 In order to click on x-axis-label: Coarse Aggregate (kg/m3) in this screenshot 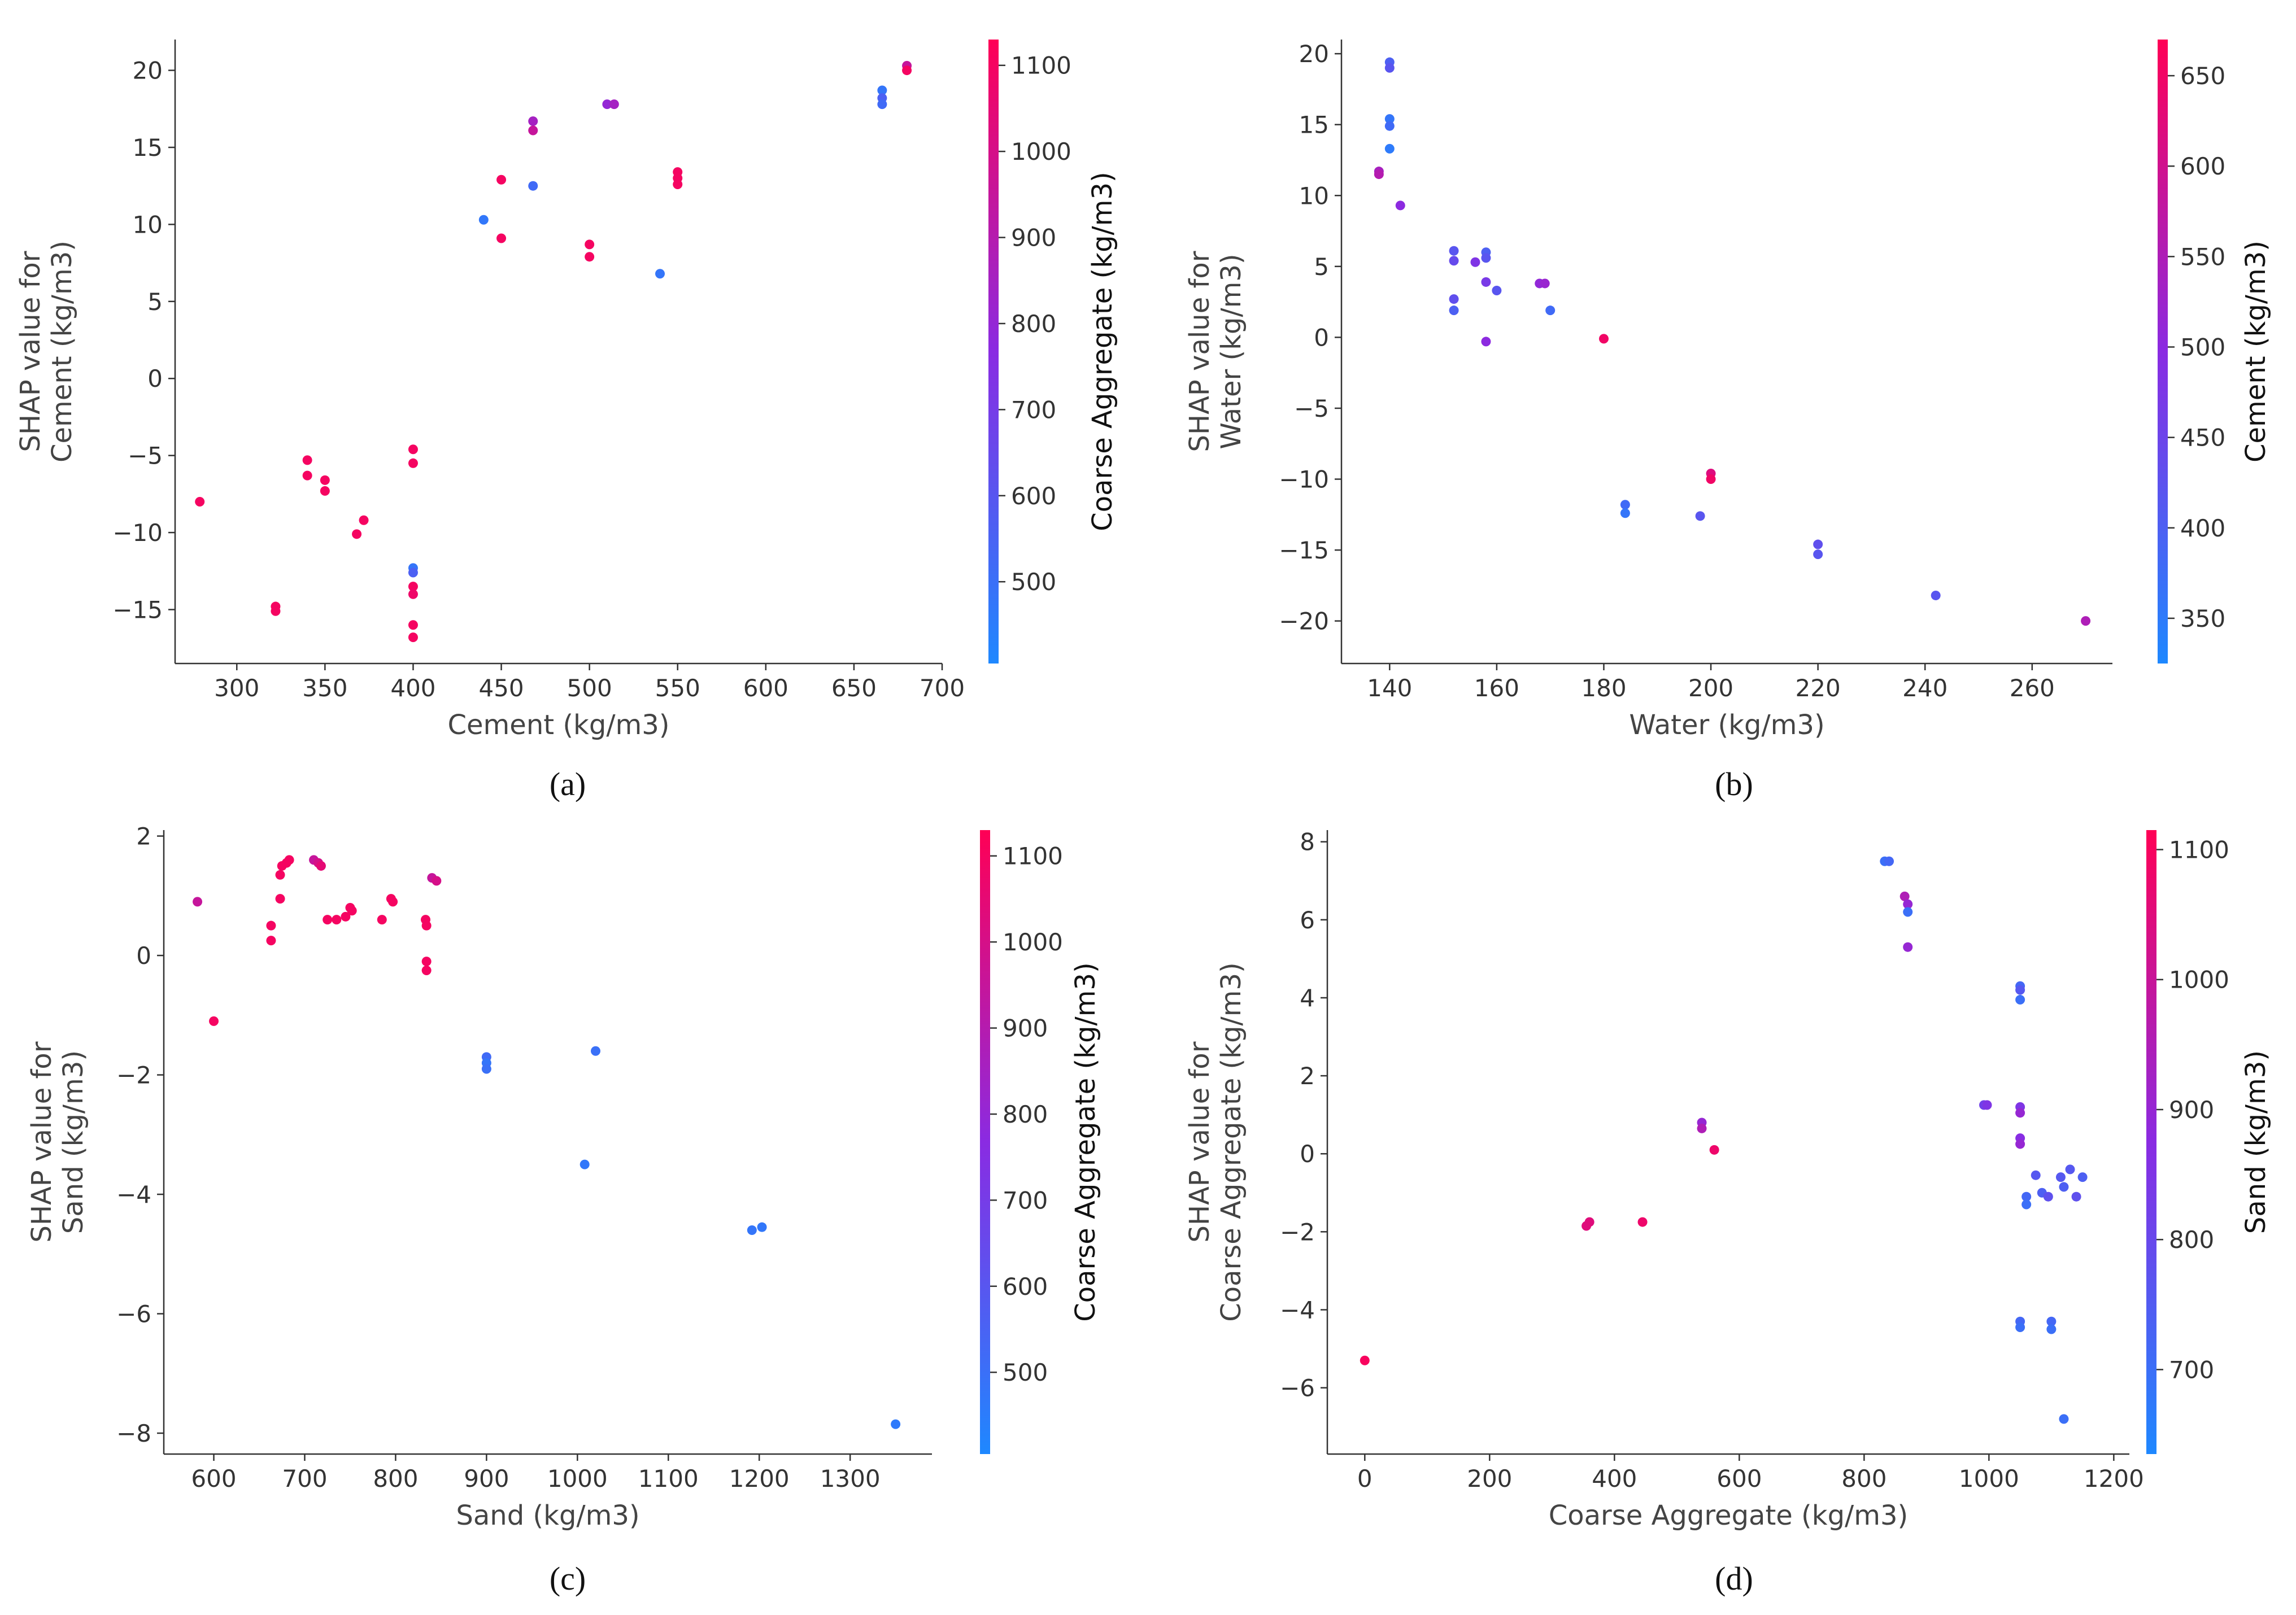, I will do `click(1729, 1515)`.